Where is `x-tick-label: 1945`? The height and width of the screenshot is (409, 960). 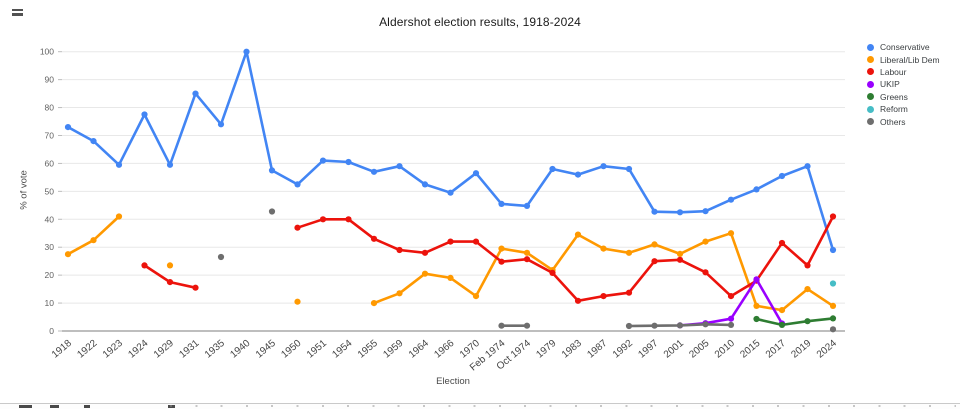
x-tick-label: 1945 is located at coordinates (266, 349).